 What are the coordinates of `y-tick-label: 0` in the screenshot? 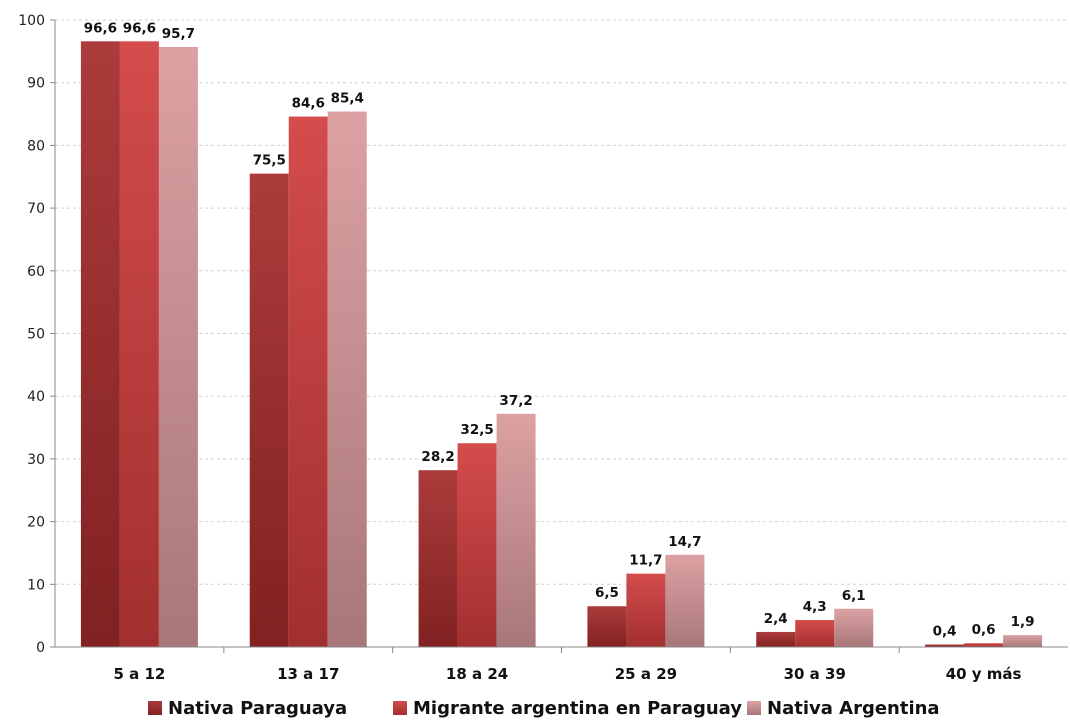 It's located at (40, 648).